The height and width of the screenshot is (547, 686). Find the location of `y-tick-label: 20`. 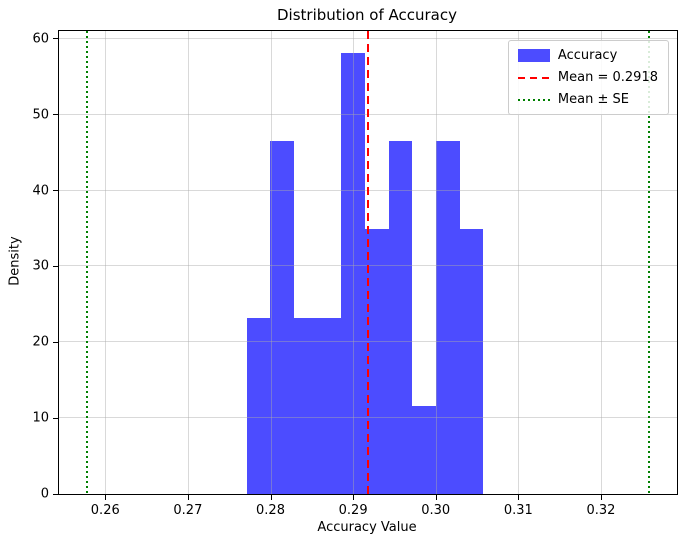

y-tick-label: 20 is located at coordinates (40, 342).